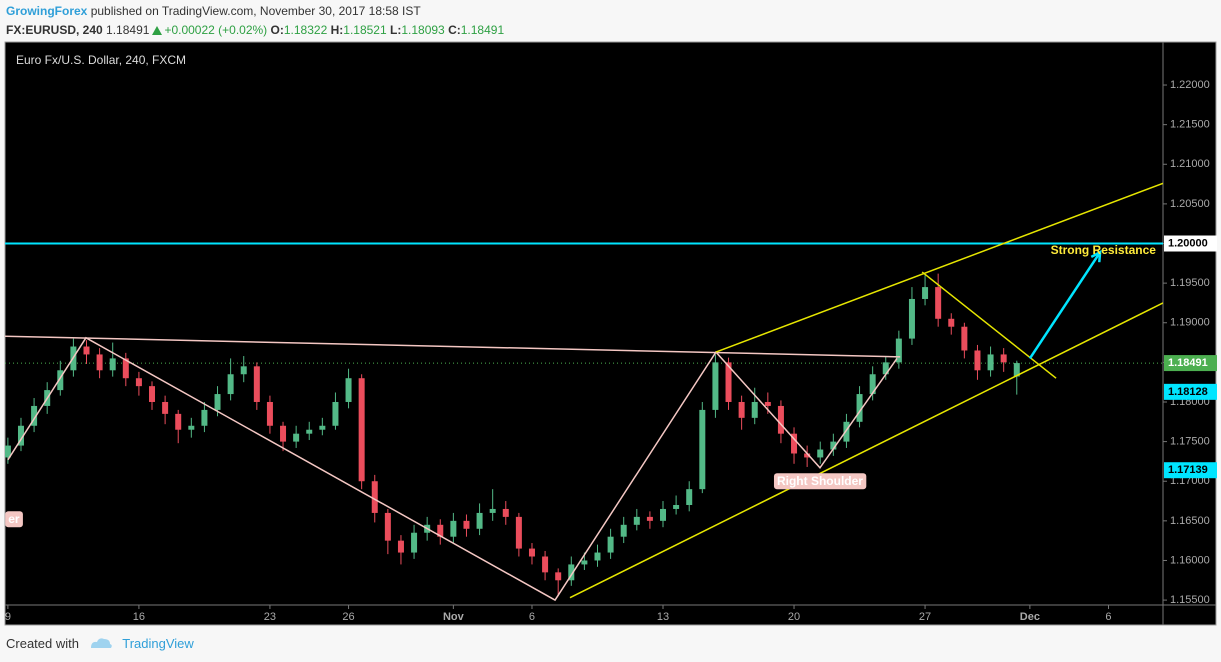 The width and height of the screenshot is (1221, 662). What do you see at coordinates (128, 30) in the screenshot?
I see `last-price: 1.18491` at bounding box center [128, 30].